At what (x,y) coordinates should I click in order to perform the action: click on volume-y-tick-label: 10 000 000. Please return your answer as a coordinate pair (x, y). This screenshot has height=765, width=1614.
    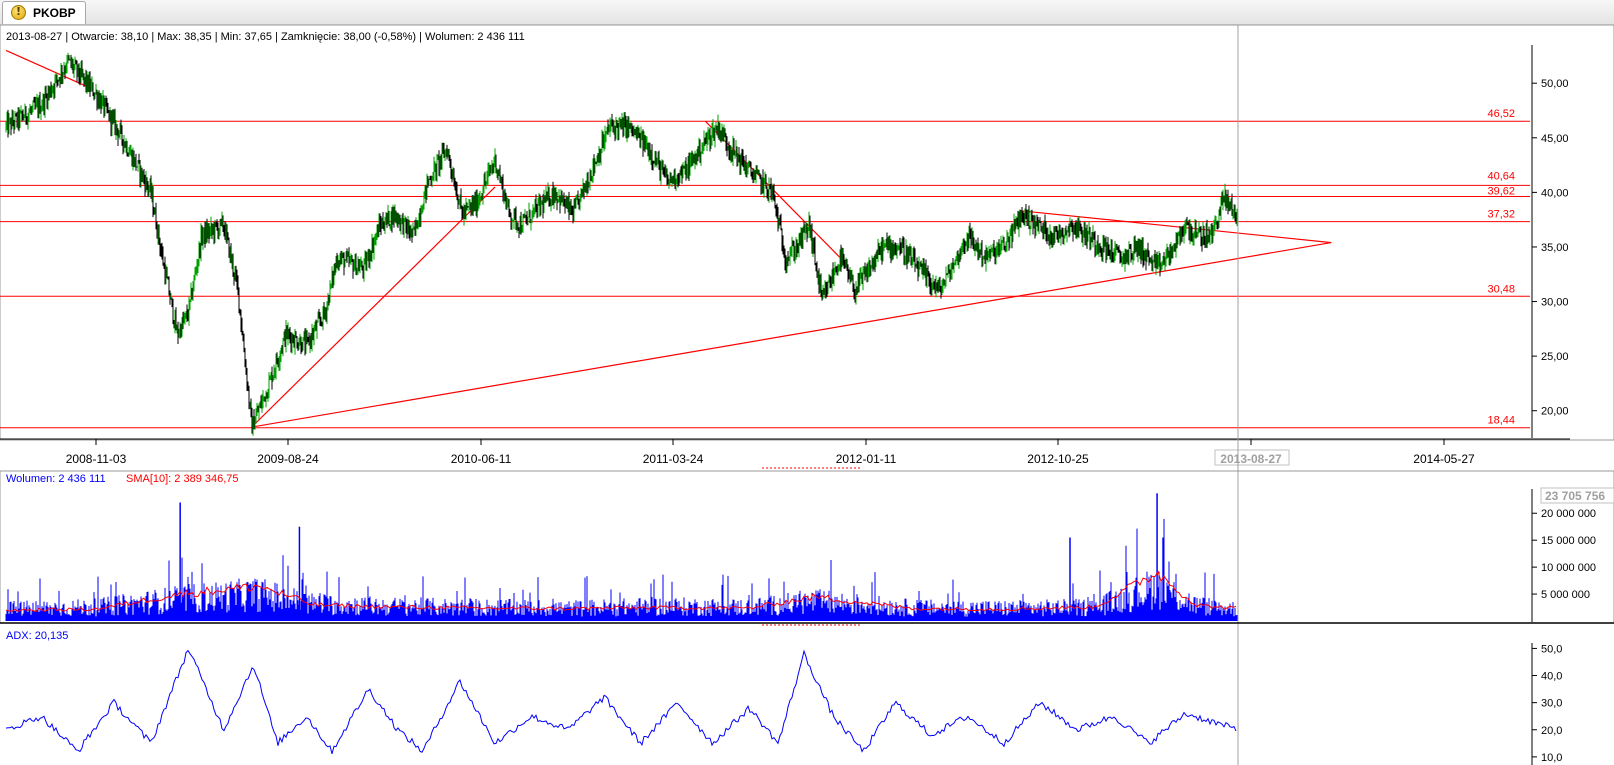
    Looking at the image, I should click on (1568, 568).